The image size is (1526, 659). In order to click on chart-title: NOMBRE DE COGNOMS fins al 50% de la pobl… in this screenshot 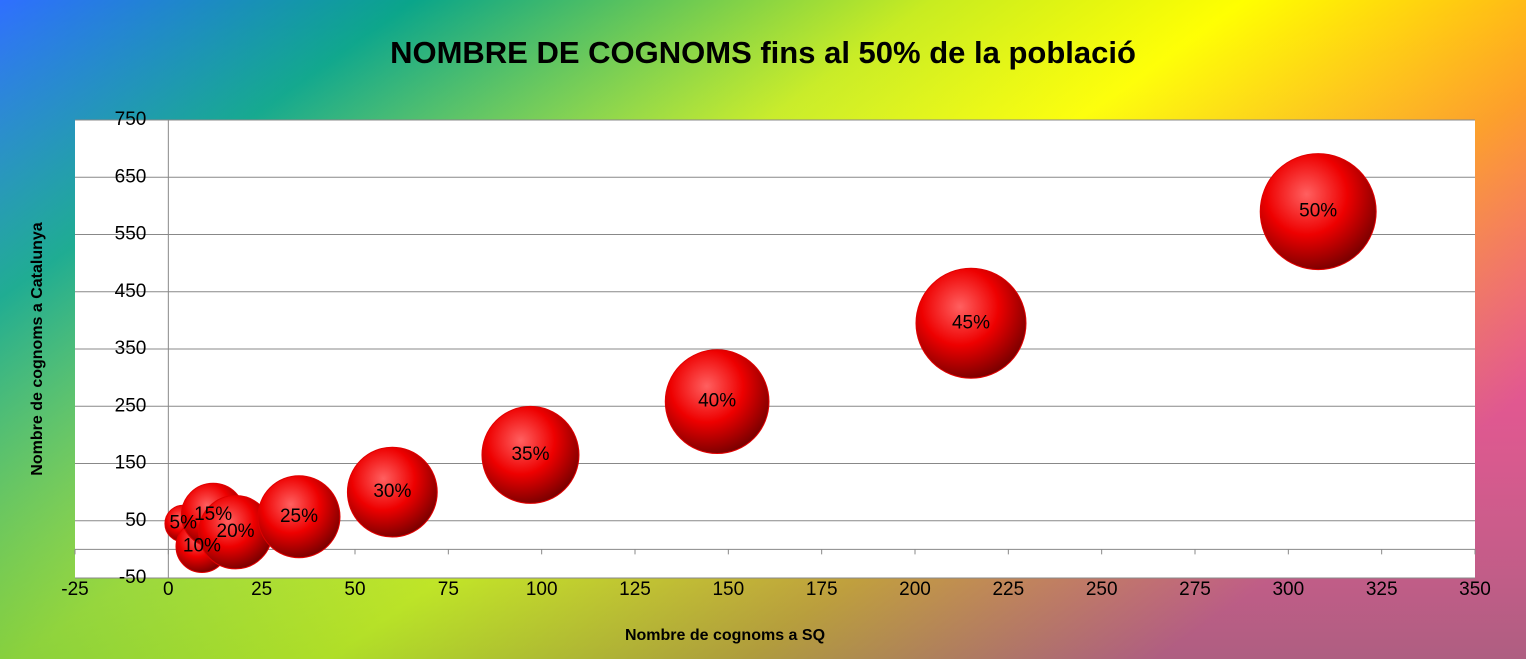, I will do `click(763, 52)`.